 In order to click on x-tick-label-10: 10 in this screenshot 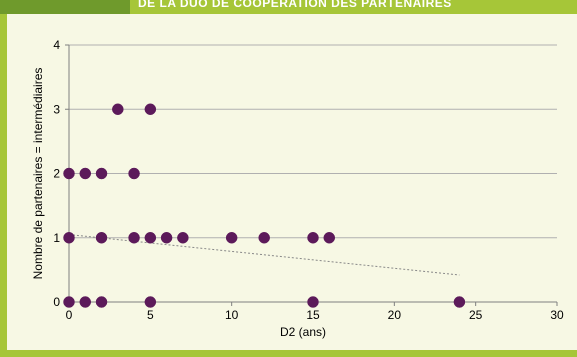, I will do `click(232, 315)`.